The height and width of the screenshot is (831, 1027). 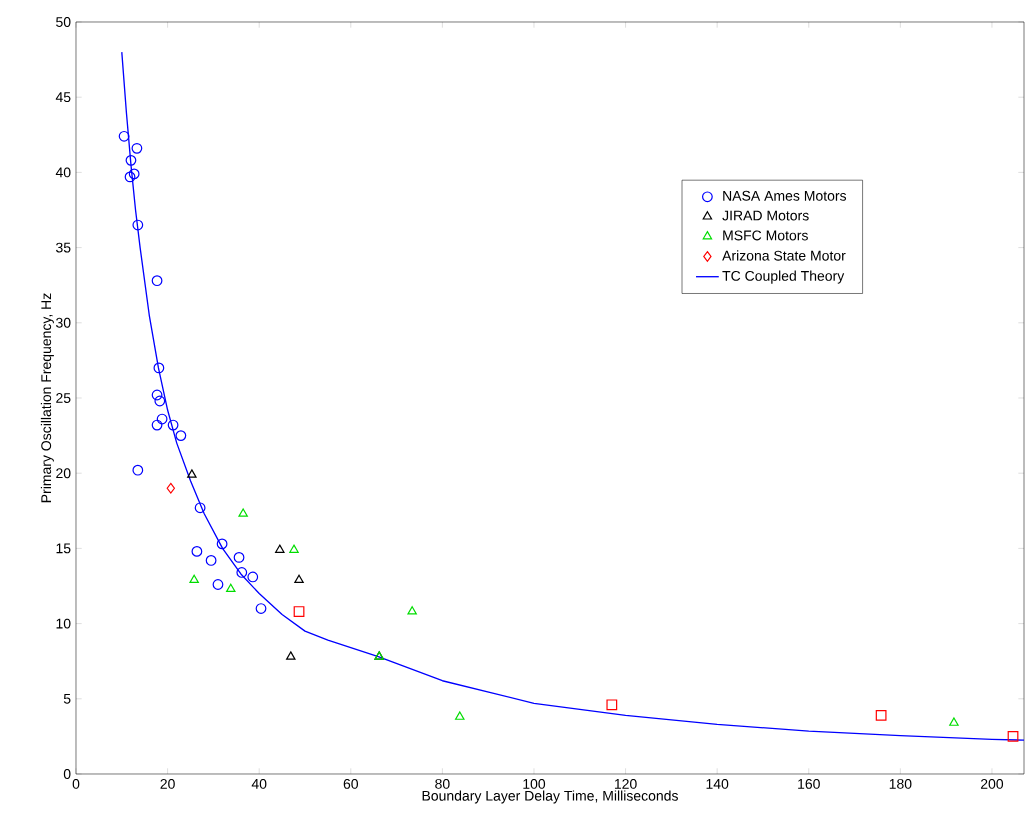 What do you see at coordinates (259, 783) in the screenshot?
I see `x-tick-label: 40` at bounding box center [259, 783].